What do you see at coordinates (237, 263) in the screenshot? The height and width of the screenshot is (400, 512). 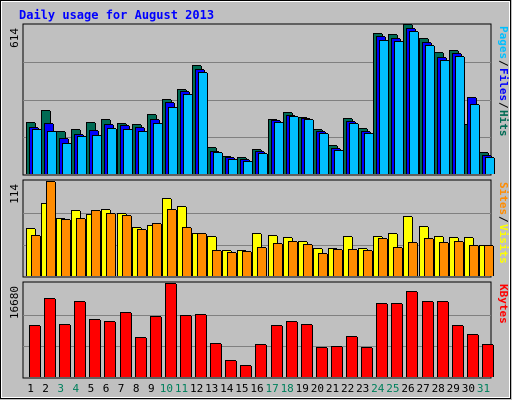 I see `bar-visits-15-left` at bounding box center [237, 263].